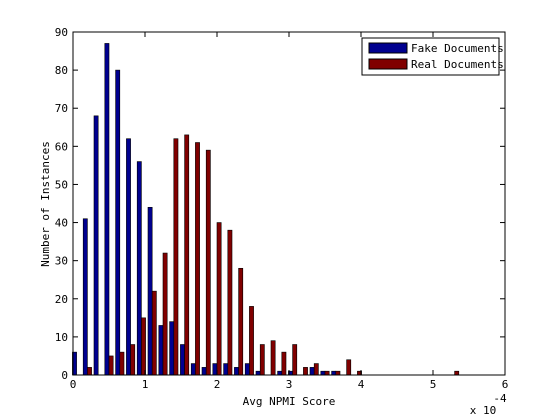 The width and height of the screenshot is (560, 420). What do you see at coordinates (388, 64) in the screenshot?
I see `legend-swatch-real` at bounding box center [388, 64].